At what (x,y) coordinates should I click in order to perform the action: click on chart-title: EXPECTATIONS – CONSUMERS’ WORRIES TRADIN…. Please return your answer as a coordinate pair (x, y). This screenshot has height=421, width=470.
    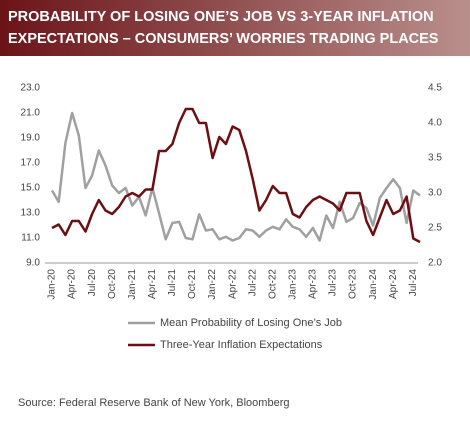
    Looking at the image, I should click on (223, 39).